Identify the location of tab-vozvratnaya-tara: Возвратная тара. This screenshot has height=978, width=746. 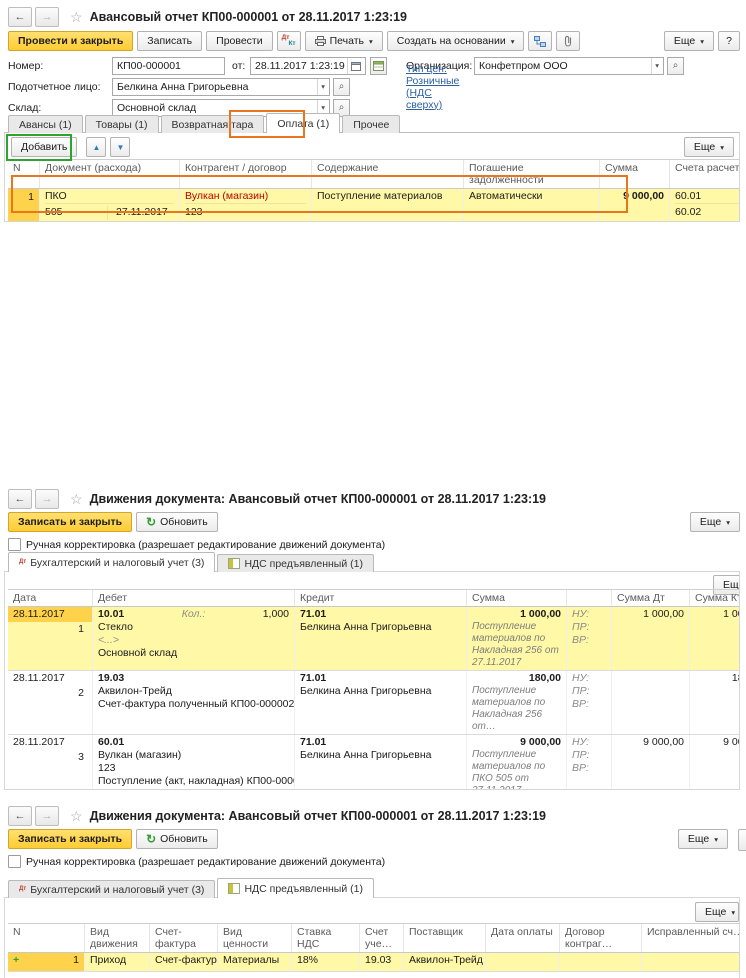
(212, 124).